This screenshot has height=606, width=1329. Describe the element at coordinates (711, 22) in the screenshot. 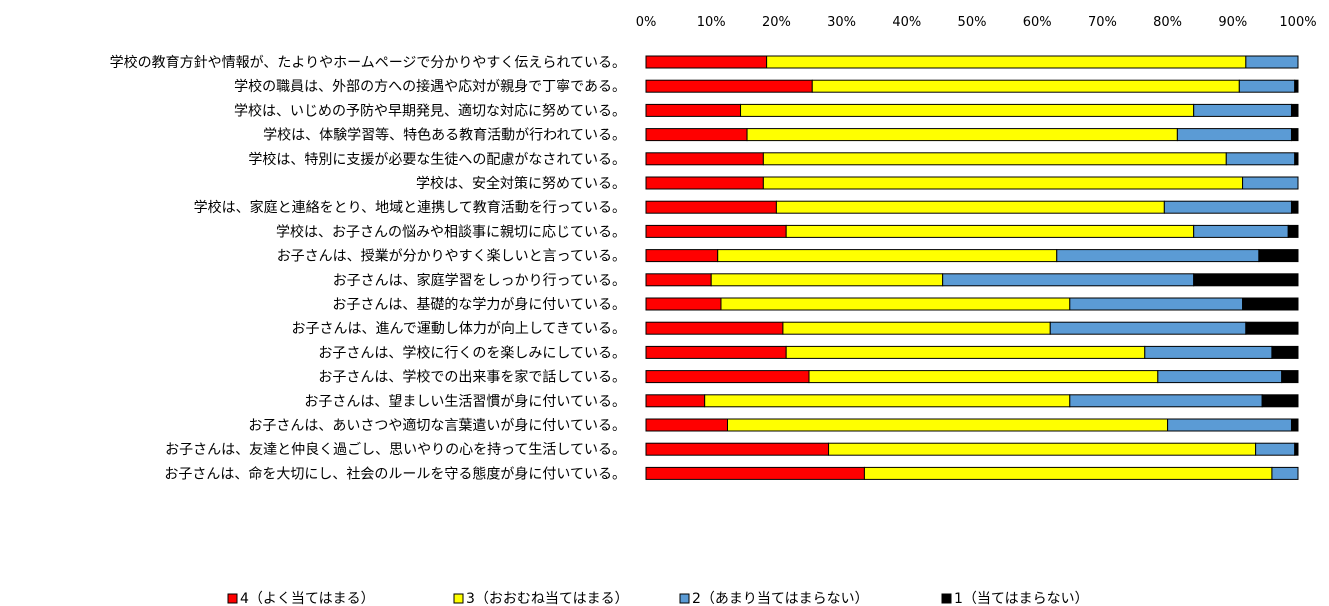

I see `x-tick-label: 10%` at that location.